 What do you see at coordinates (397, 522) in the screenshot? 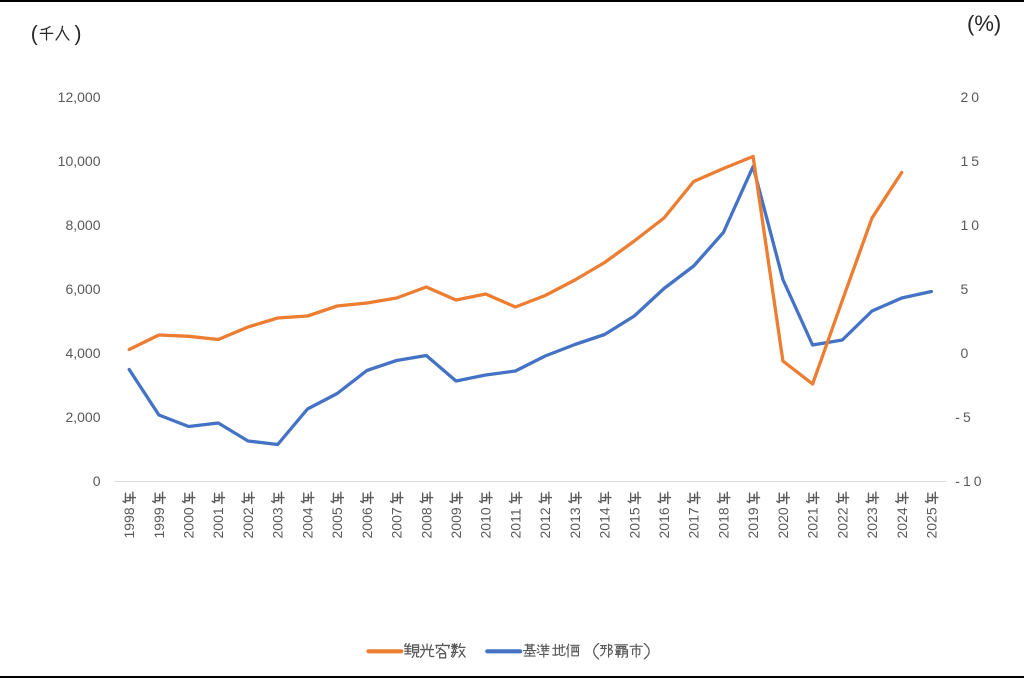
I see `svg-text: 2007` at bounding box center [397, 522].